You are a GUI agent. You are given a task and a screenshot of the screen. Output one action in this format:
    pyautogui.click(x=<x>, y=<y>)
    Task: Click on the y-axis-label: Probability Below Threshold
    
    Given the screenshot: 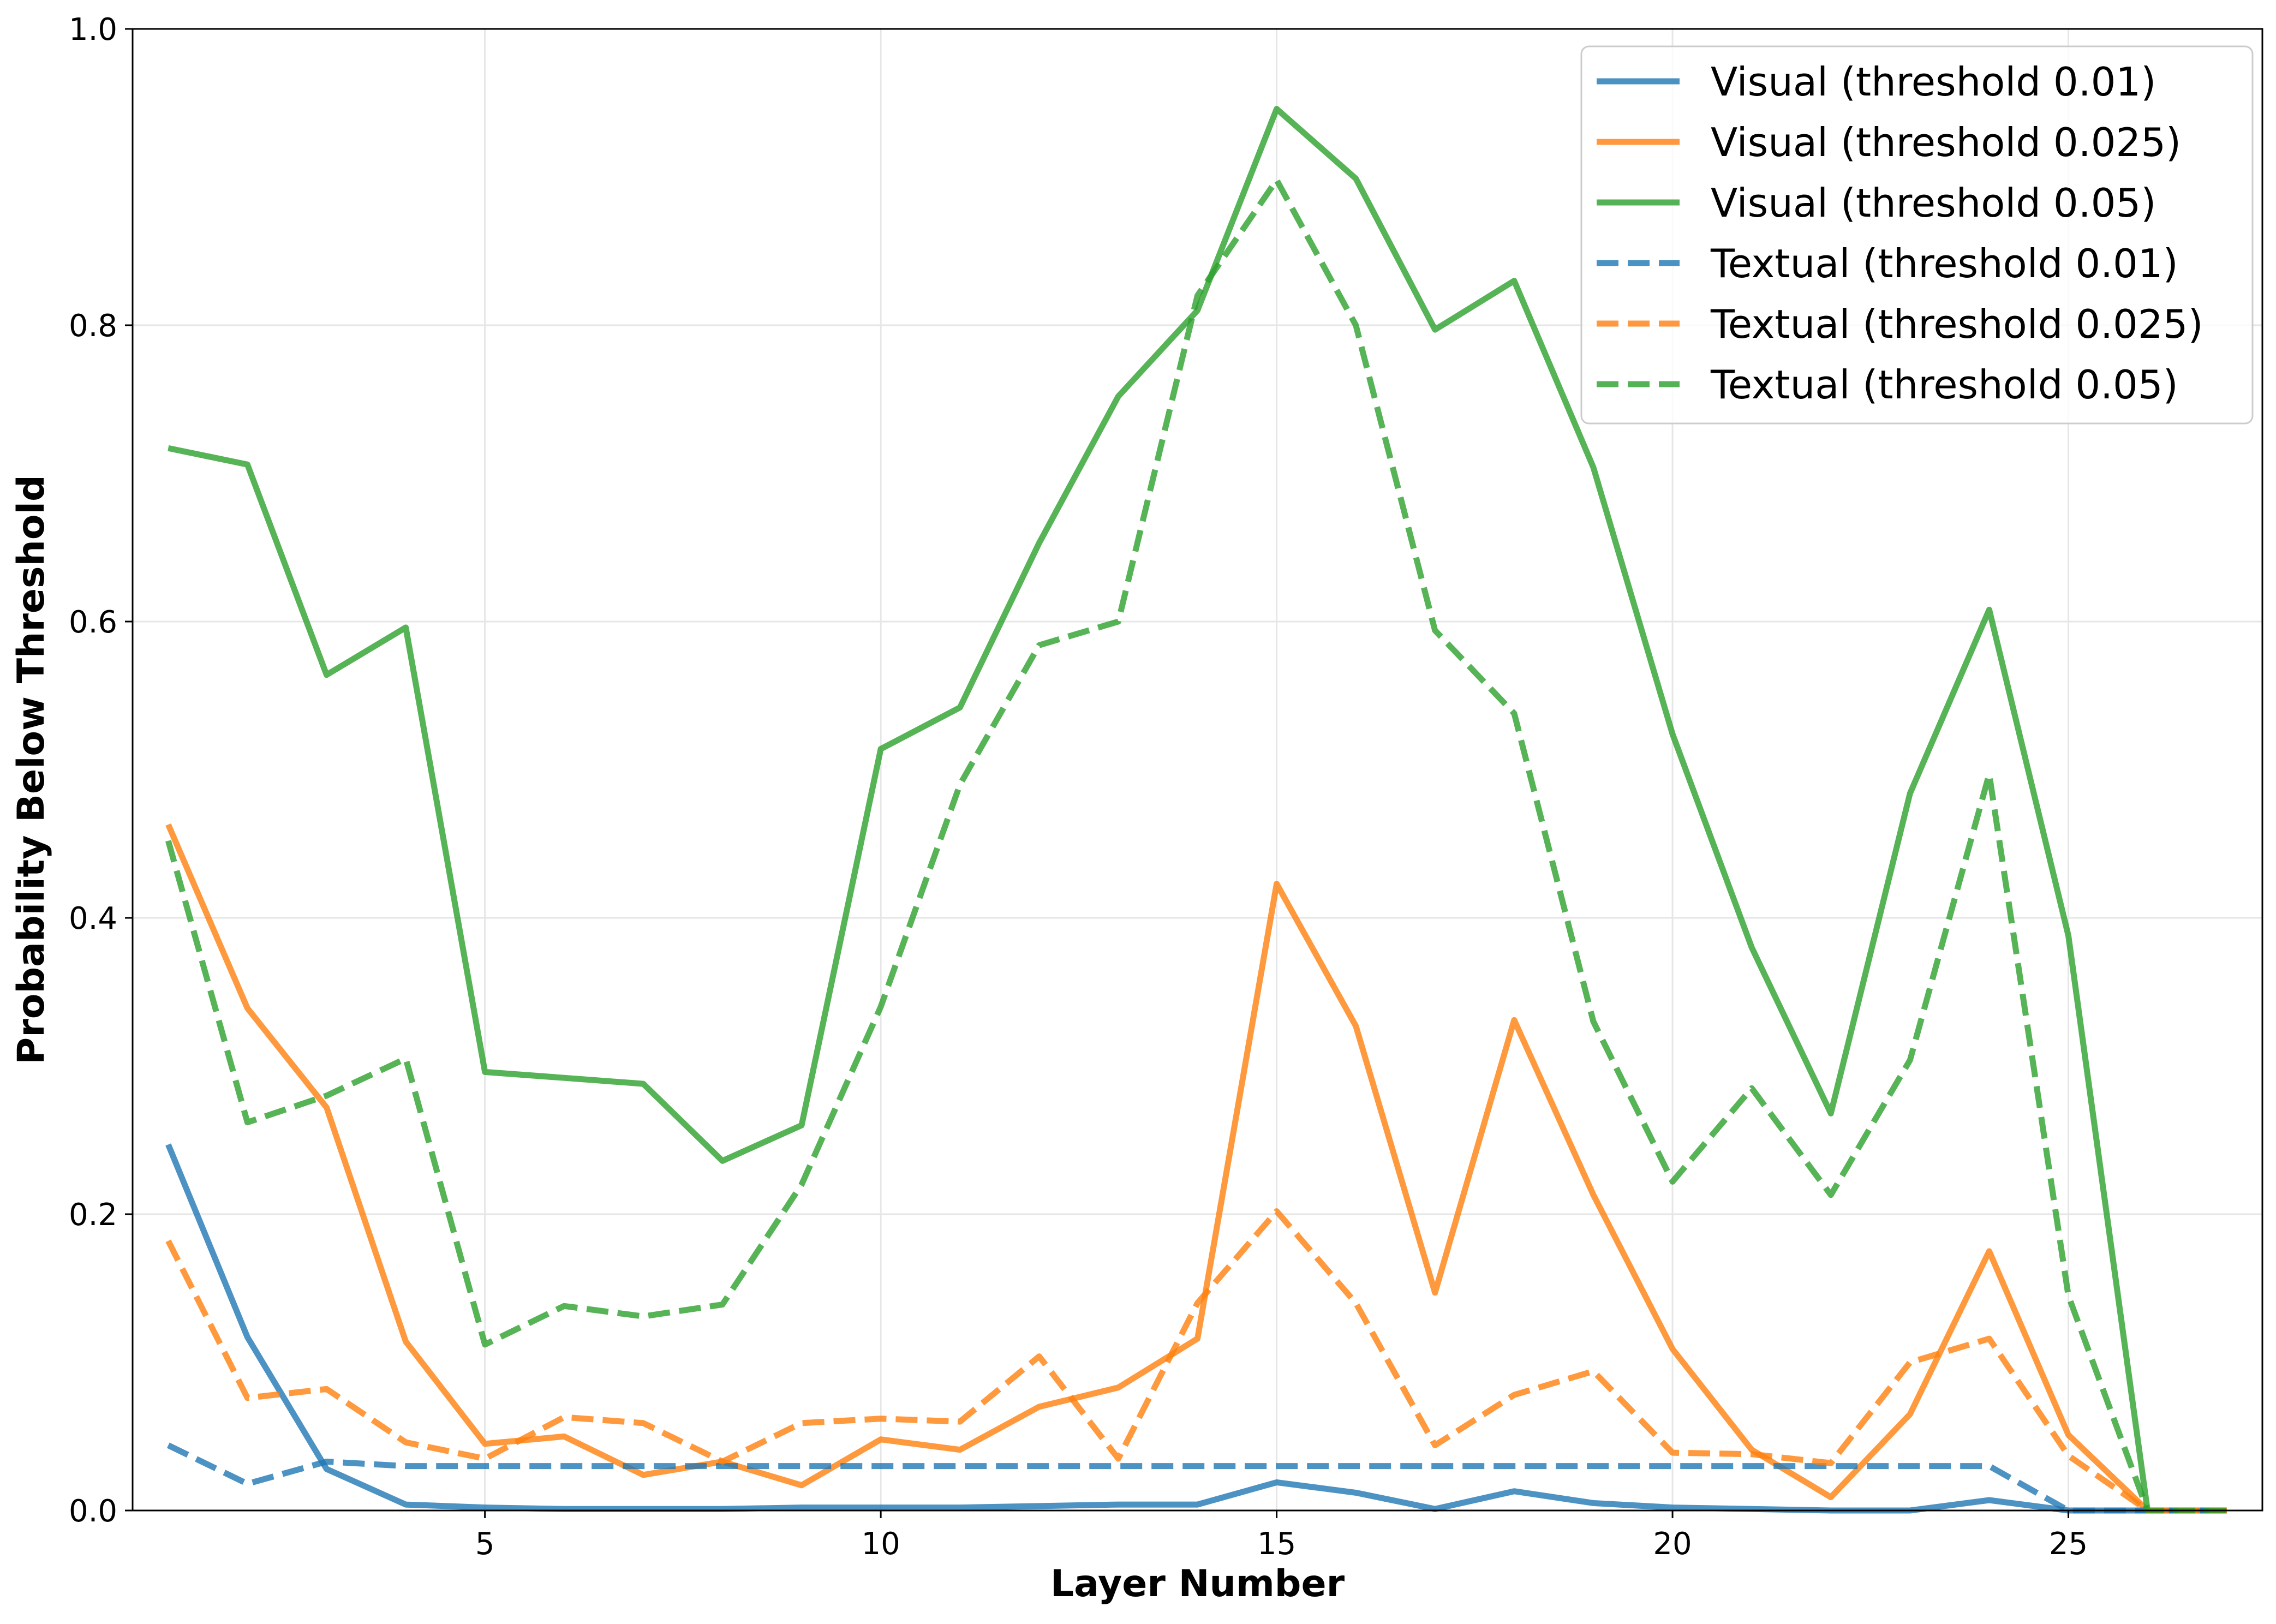 What is the action you would take?
    pyautogui.click(x=31, y=769)
    